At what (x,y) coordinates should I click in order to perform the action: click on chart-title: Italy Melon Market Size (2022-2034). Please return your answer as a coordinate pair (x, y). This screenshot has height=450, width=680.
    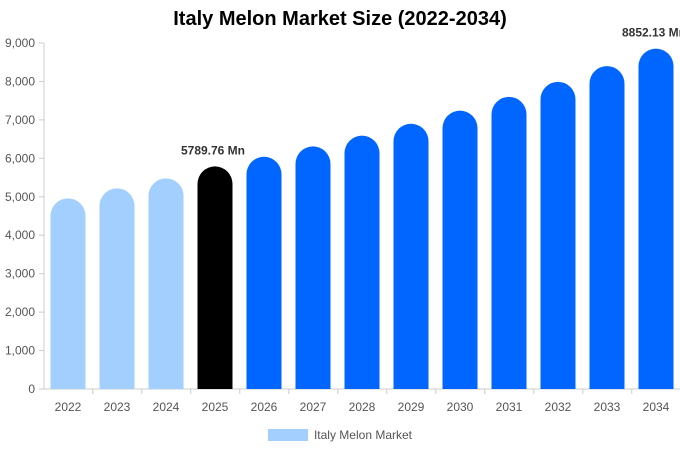
    Looking at the image, I should click on (340, 19).